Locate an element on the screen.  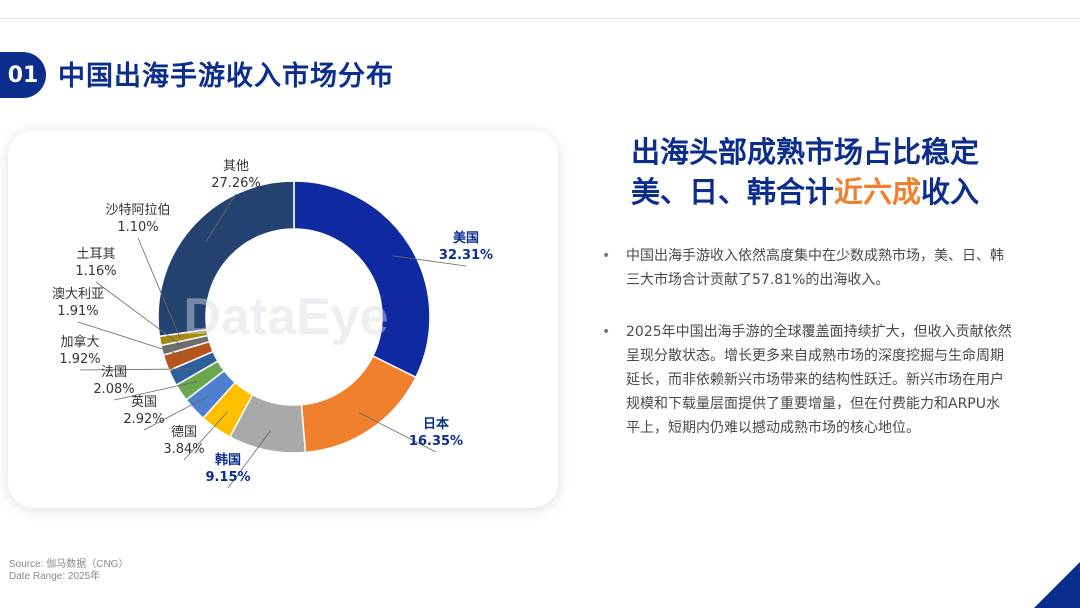
slice-label-name: 德国 is located at coordinates (183, 432).